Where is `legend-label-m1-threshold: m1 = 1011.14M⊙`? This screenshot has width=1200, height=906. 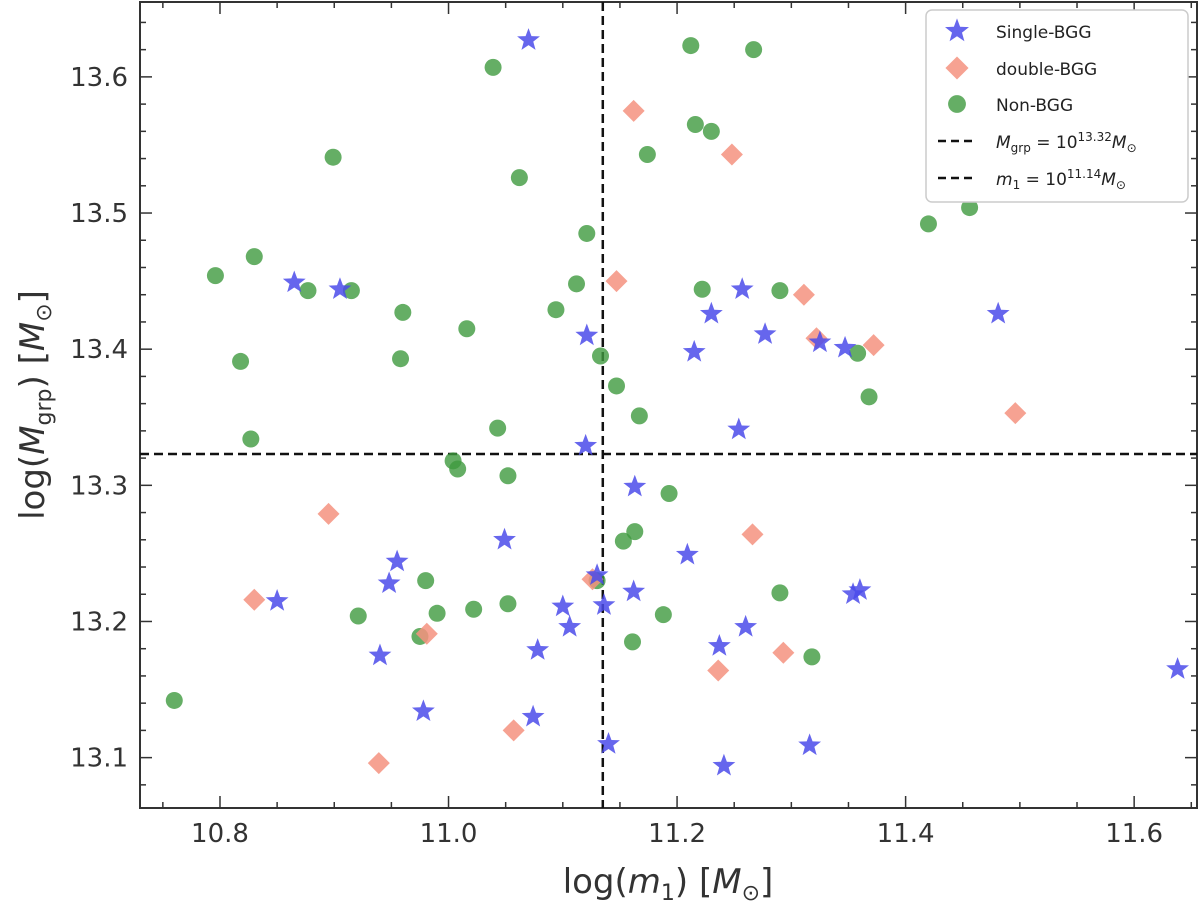 legend-label-m1-threshold: m1 = 1011.14M⊙ is located at coordinates (1061, 179).